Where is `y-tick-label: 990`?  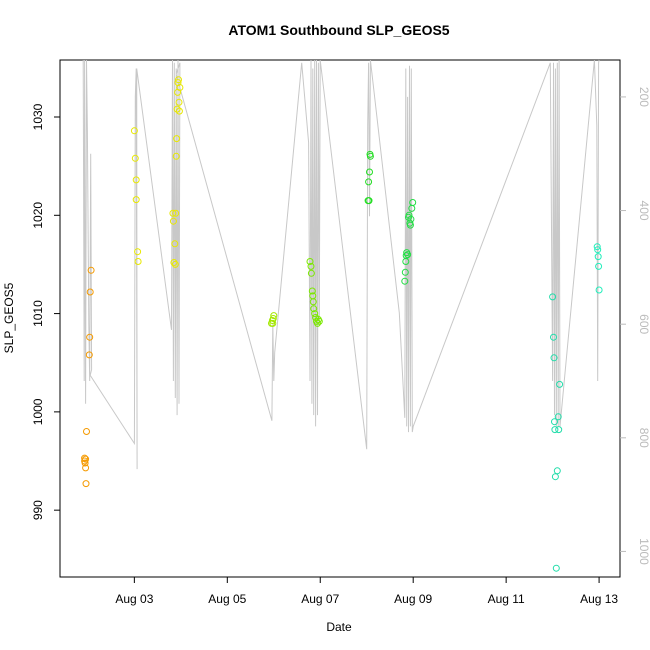 y-tick-label: 990 is located at coordinates (38, 510).